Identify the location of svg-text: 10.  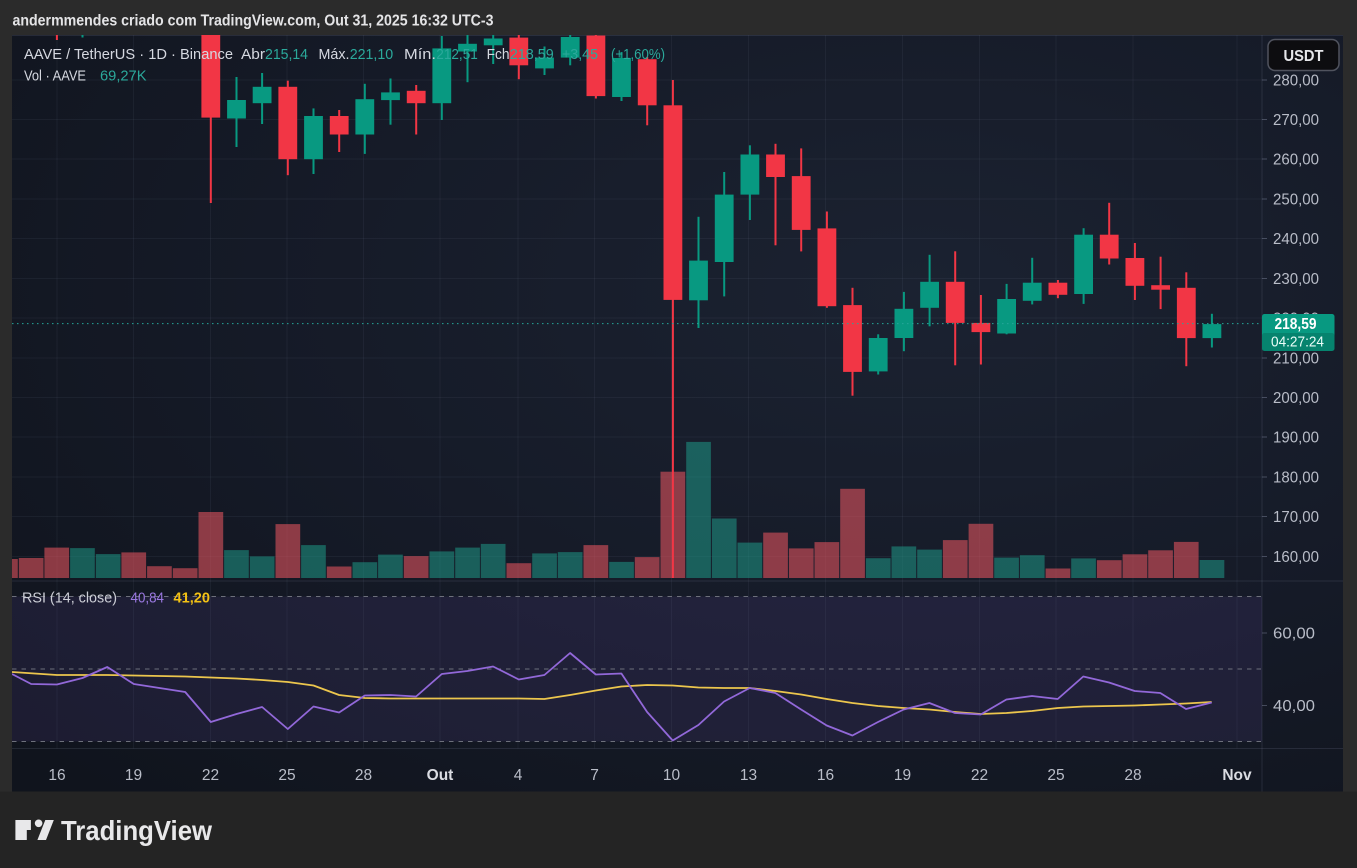
(672, 775).